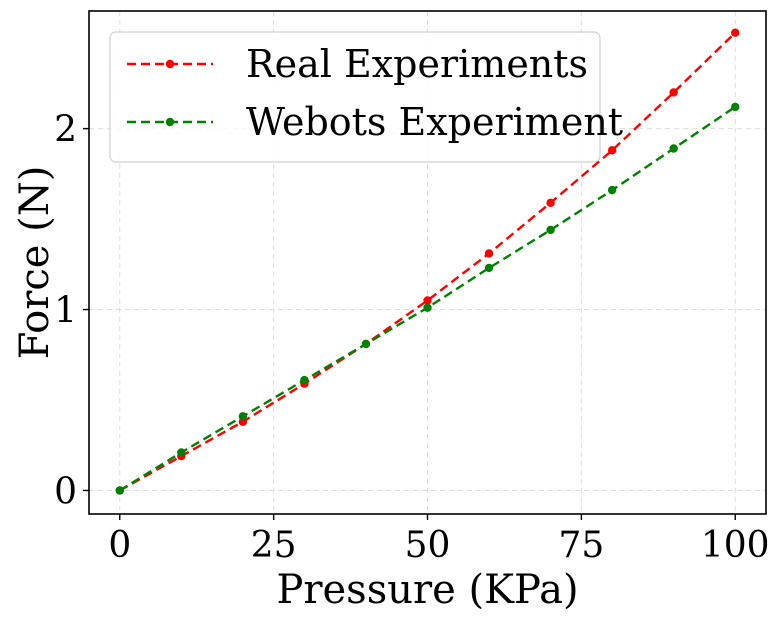 The height and width of the screenshot is (622, 777). What do you see at coordinates (65, 491) in the screenshot?
I see `y-tick-label: 0` at bounding box center [65, 491].